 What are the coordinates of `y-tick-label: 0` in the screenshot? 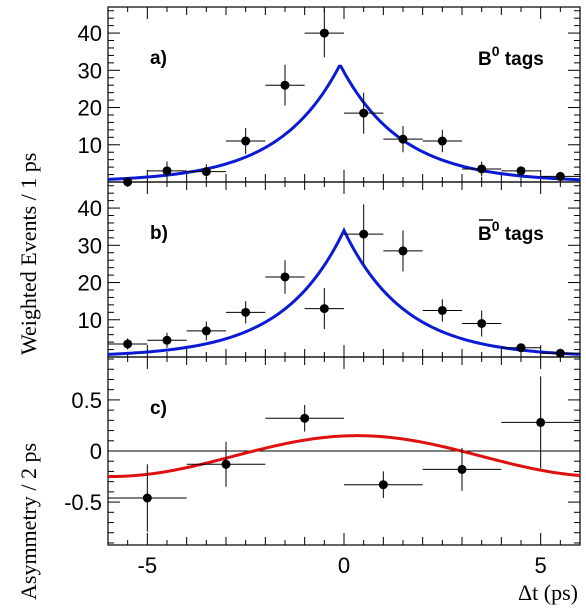 It's located at (96, 451).